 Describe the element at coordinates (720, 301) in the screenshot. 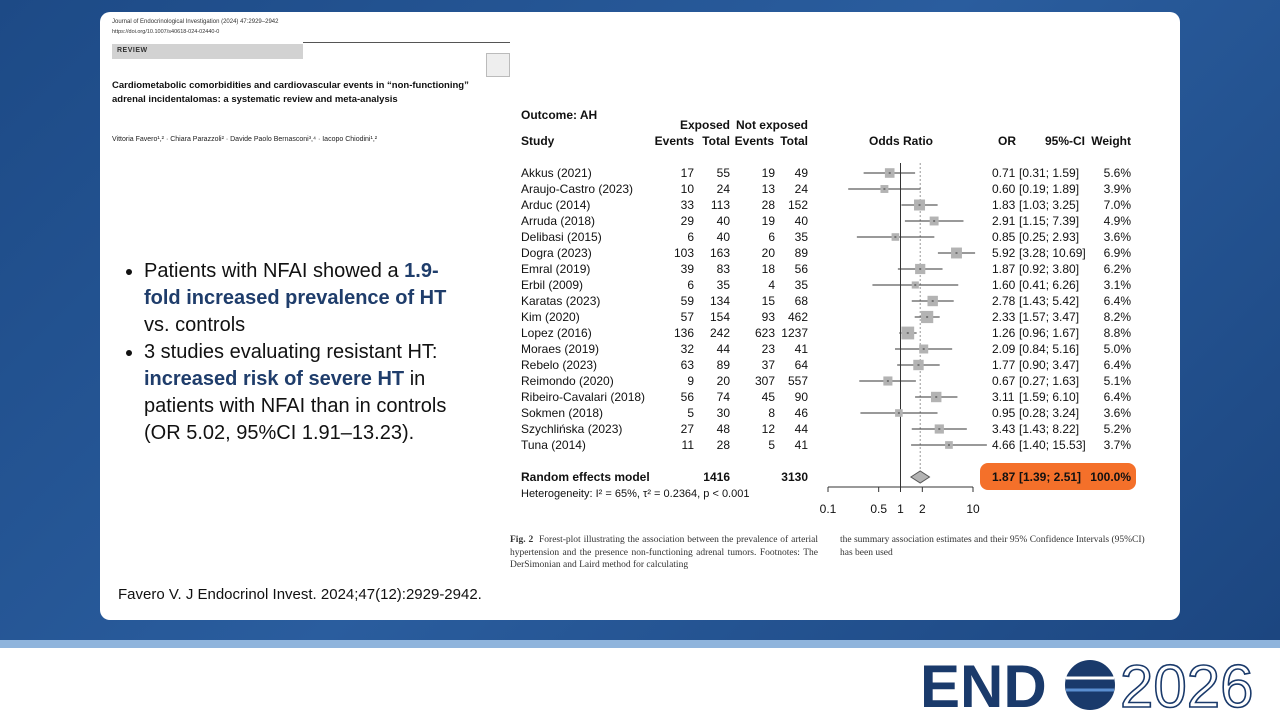

I see `count: 134` at that location.